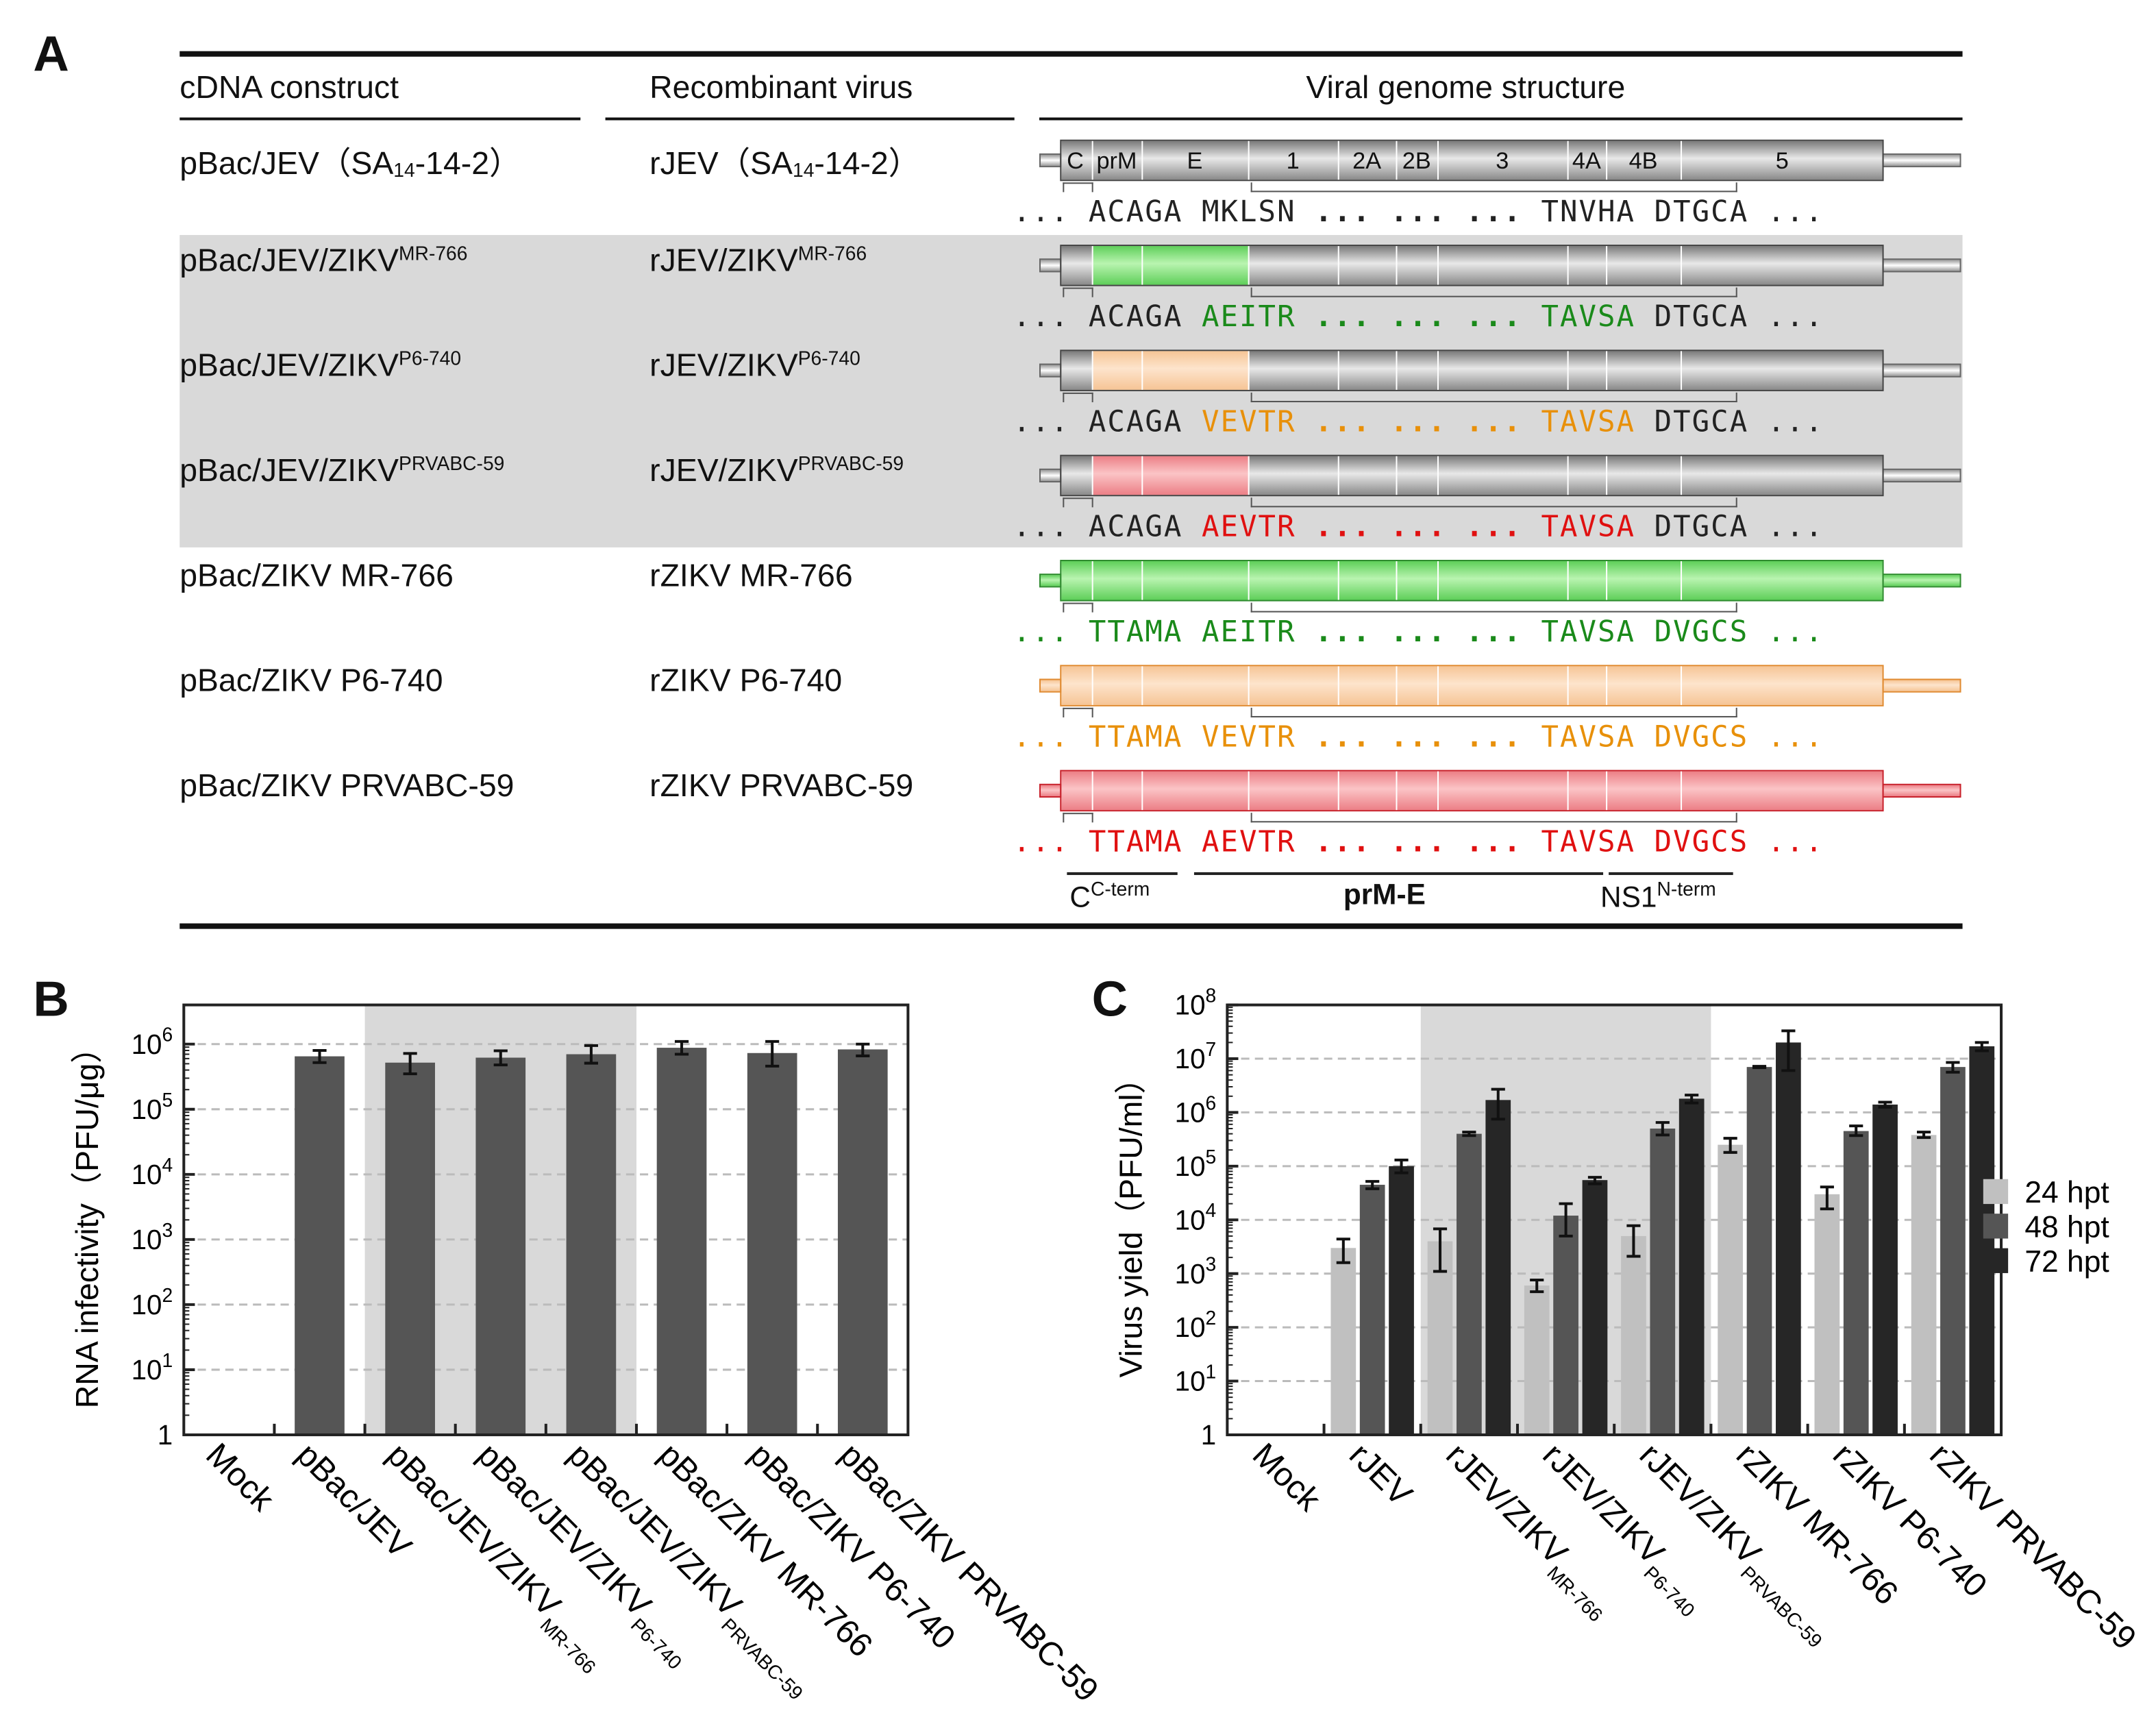  What do you see at coordinates (167, 1100) in the screenshot?
I see `tick-exp: 5` at bounding box center [167, 1100].